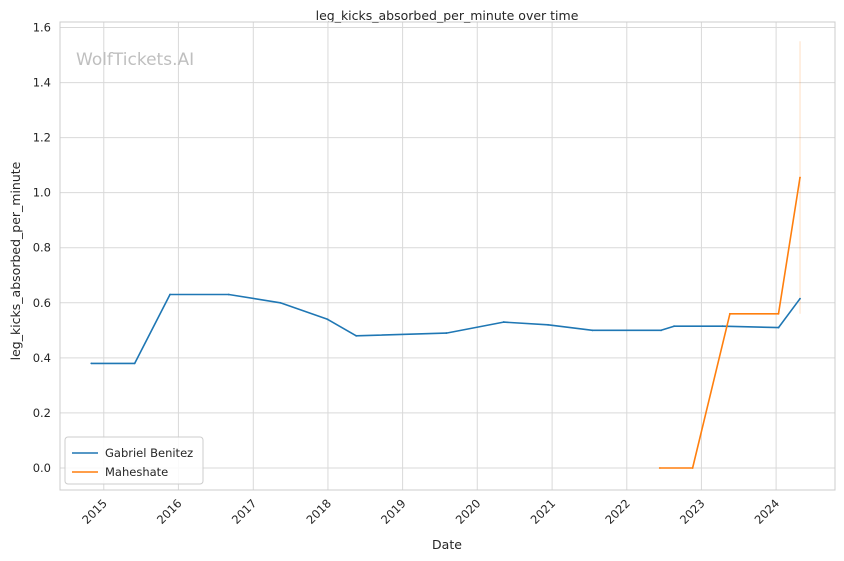  I want to click on legend-label-gabriel-benitez: Gabriel Benitez, so click(149, 453).